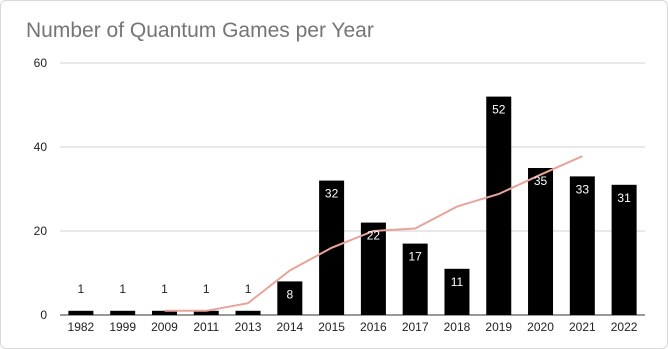 This screenshot has width=668, height=349. I want to click on data-label-2016: 22, so click(374, 236).